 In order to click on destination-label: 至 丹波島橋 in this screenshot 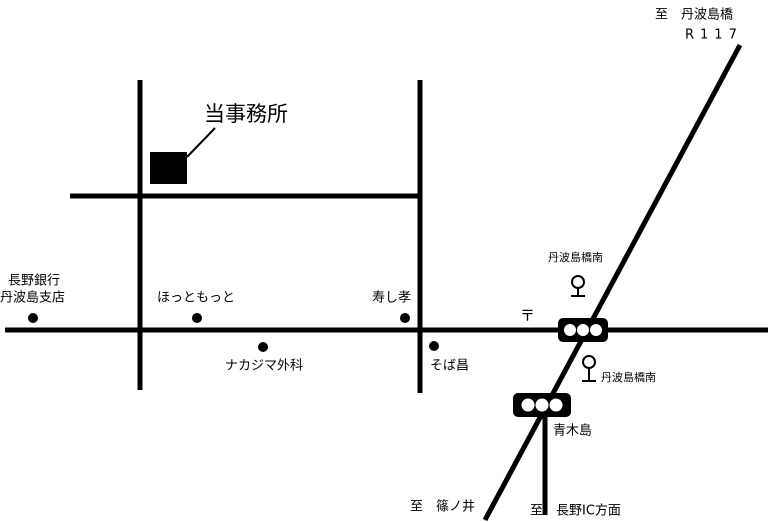, I will do `click(694, 15)`.